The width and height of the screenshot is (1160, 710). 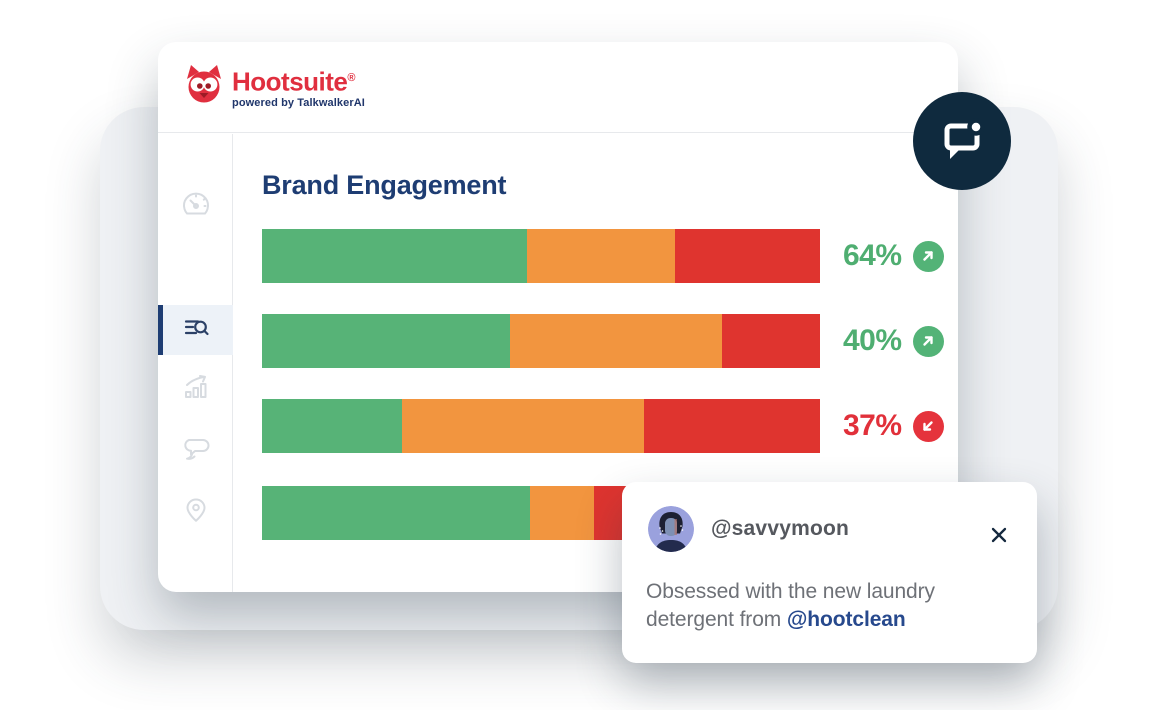 What do you see at coordinates (298, 103) in the screenshot?
I see `brand-tagline: powered by TalkwalkerAI` at bounding box center [298, 103].